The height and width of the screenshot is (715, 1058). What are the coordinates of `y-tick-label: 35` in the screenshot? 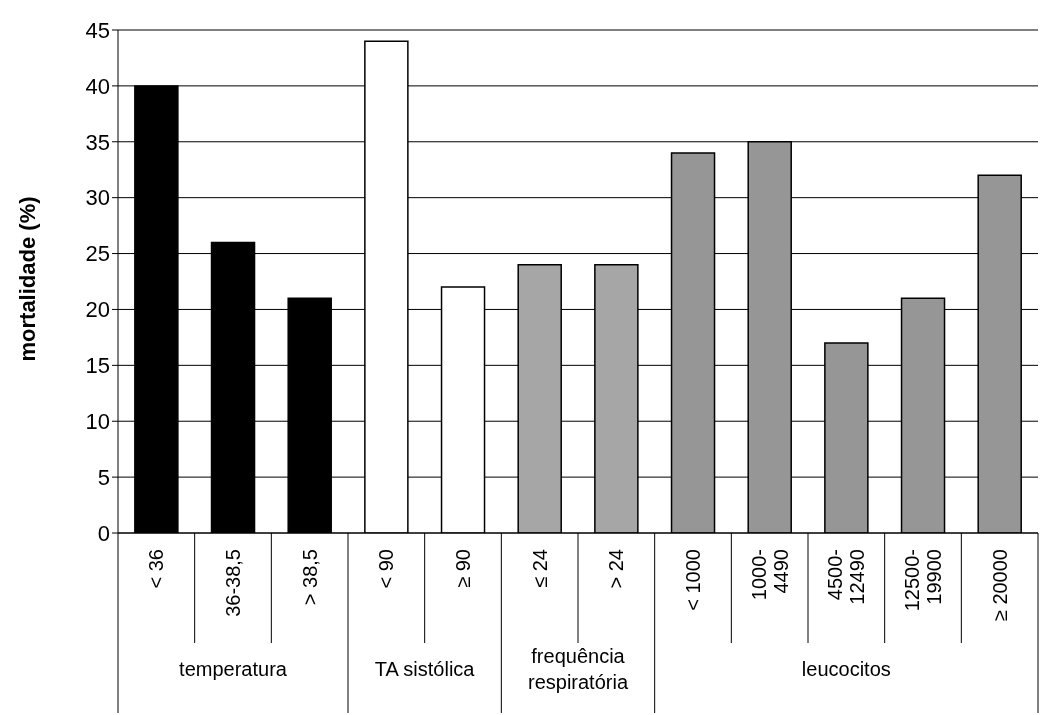 It's located at (97, 142).